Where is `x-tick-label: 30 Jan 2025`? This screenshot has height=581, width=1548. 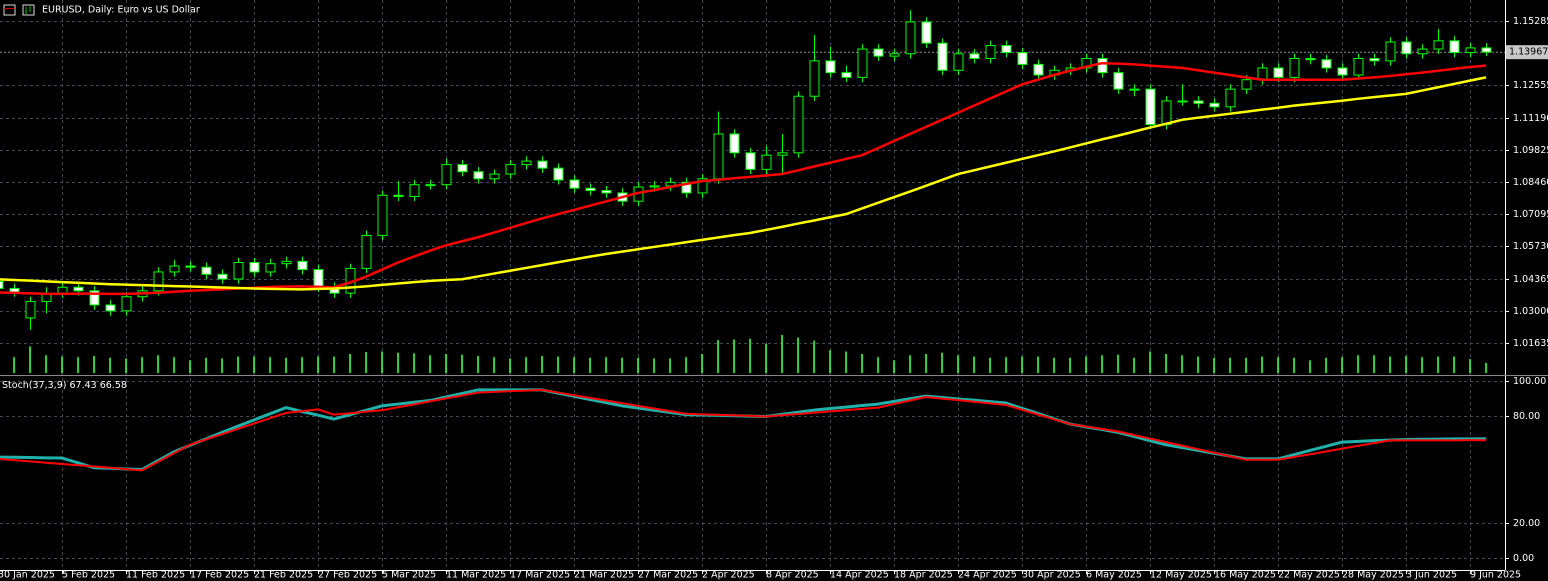
x-tick-label: 30 Jan 2025 is located at coordinates (27, 575).